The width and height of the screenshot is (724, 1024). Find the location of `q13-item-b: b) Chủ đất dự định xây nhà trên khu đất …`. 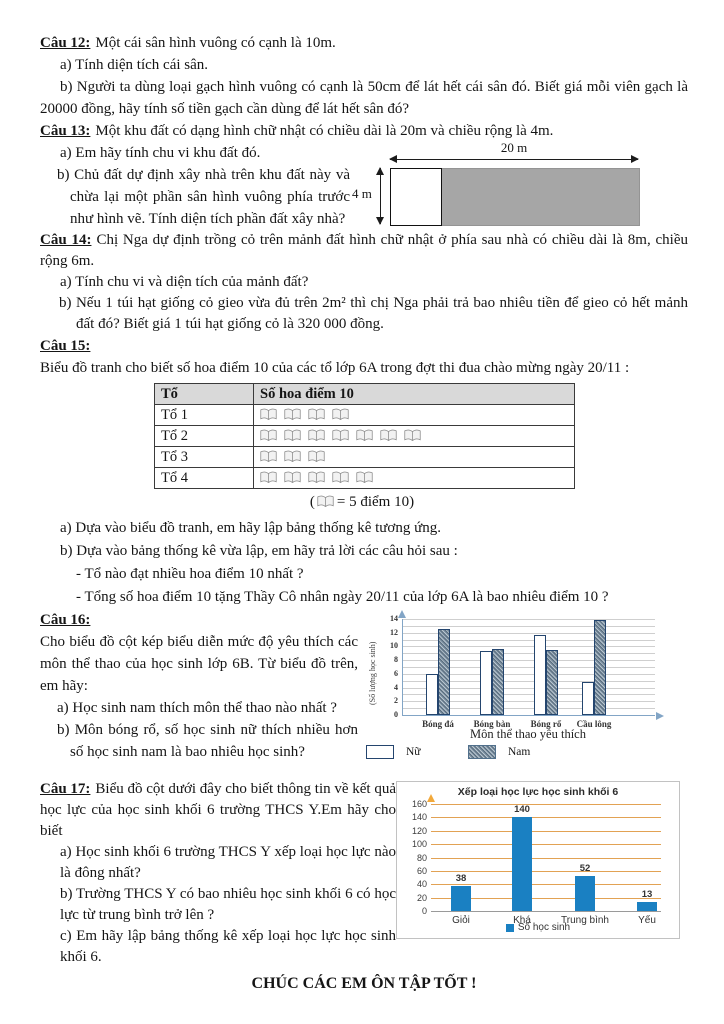

q13-item-b: b) Chủ đất dự định xây nhà trên khu đất … is located at coordinates (203, 197).